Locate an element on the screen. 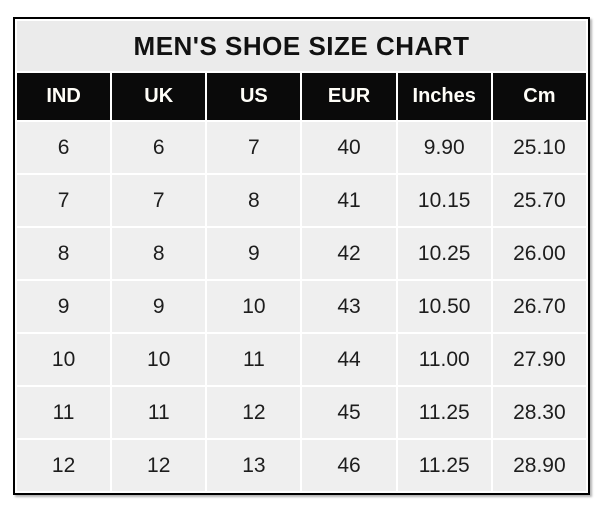 The image size is (605, 521). table-row: 11 11 12 45 11.25 28.30 is located at coordinates (301, 412).